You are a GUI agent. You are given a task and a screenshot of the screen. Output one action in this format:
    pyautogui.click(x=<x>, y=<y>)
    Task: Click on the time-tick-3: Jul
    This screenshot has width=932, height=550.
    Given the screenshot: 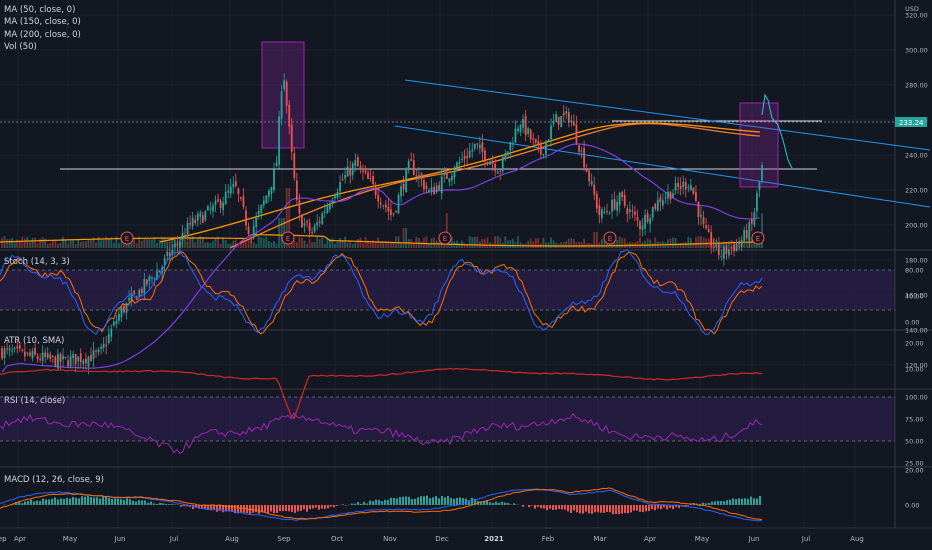 What is the action you would take?
    pyautogui.click(x=174, y=539)
    